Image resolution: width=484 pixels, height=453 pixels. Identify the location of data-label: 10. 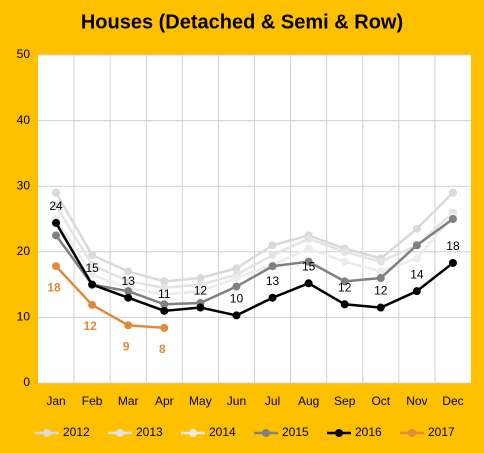
(237, 299).